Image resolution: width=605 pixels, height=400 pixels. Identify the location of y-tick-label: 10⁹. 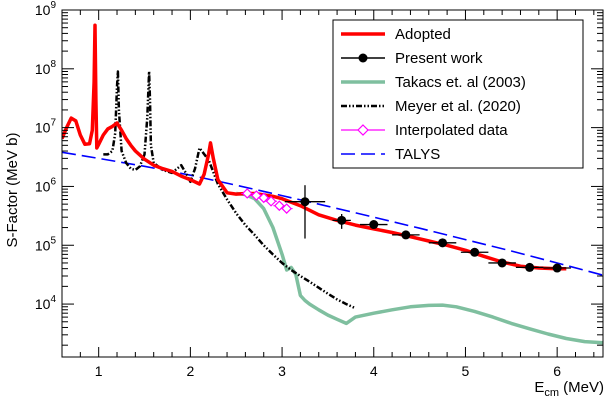
(46, 9).